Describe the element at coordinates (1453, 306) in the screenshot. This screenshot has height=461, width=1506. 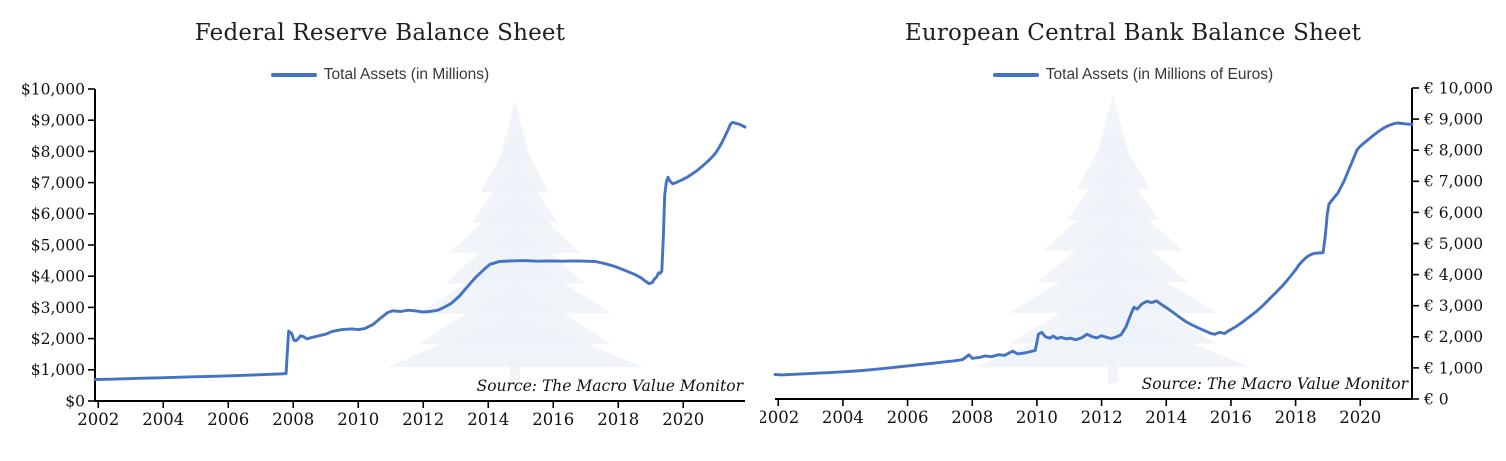
I see `y-axis-tick-label: € 3,000` at that location.